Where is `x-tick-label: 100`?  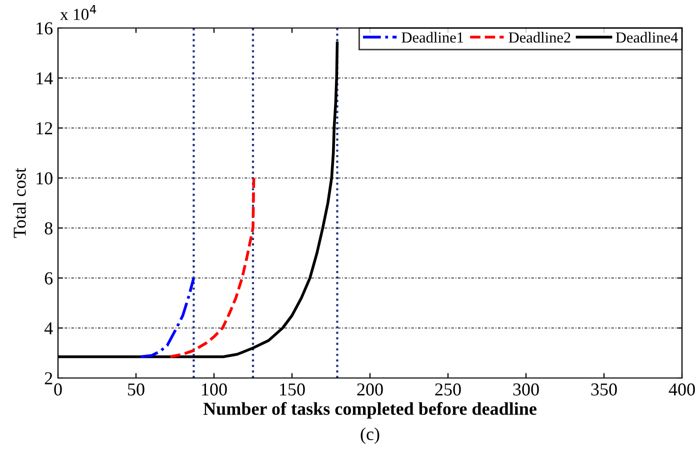 x-tick-label: 100 is located at coordinates (214, 389).